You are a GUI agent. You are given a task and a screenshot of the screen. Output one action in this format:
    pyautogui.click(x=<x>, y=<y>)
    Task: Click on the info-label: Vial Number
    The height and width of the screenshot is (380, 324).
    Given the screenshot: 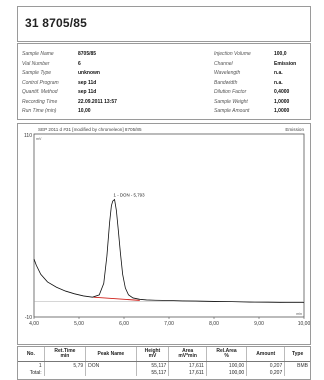 What is the action you would take?
    pyautogui.click(x=36, y=63)
    